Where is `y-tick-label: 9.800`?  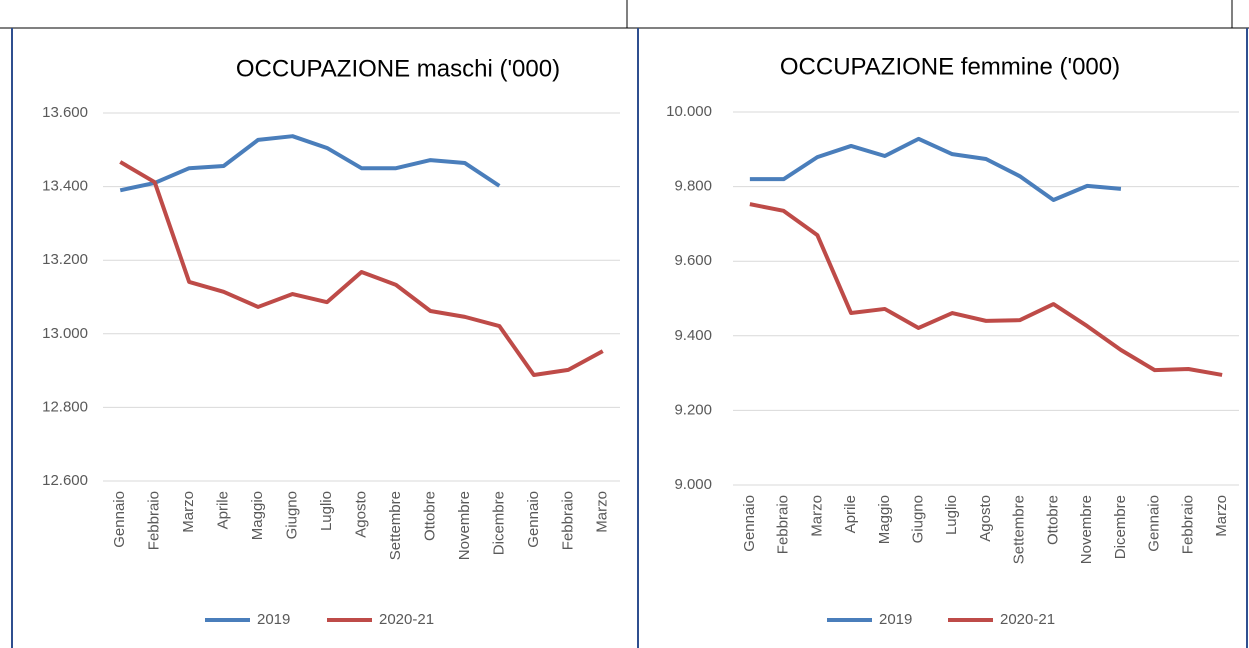
y-tick-label: 9.800 is located at coordinates (693, 186).